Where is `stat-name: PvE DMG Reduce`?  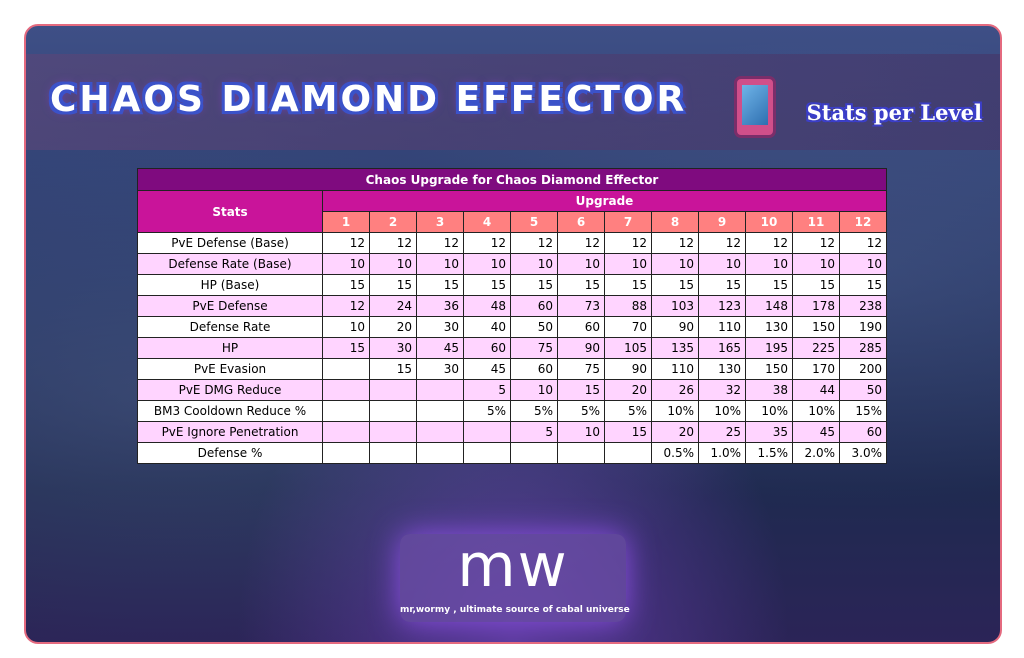
stat-name: PvE DMG Reduce is located at coordinates (230, 390).